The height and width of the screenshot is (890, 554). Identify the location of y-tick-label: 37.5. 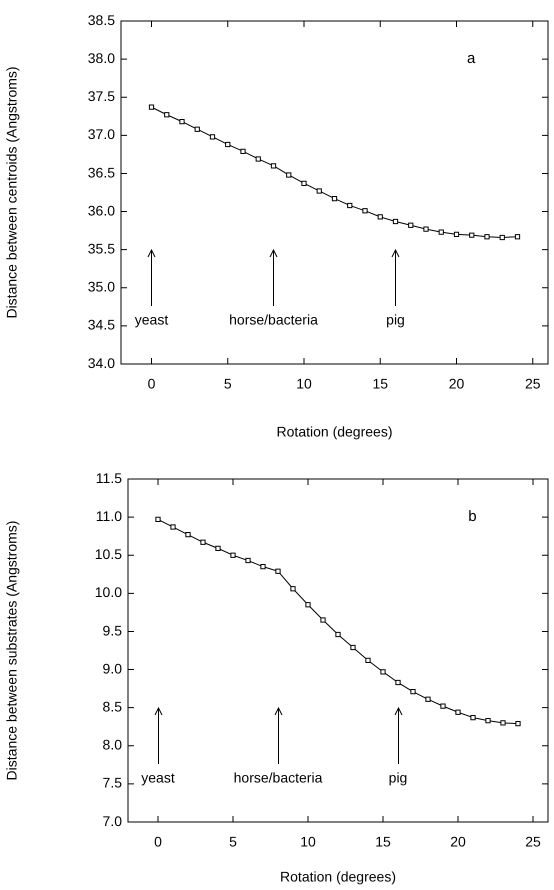
(102, 96).